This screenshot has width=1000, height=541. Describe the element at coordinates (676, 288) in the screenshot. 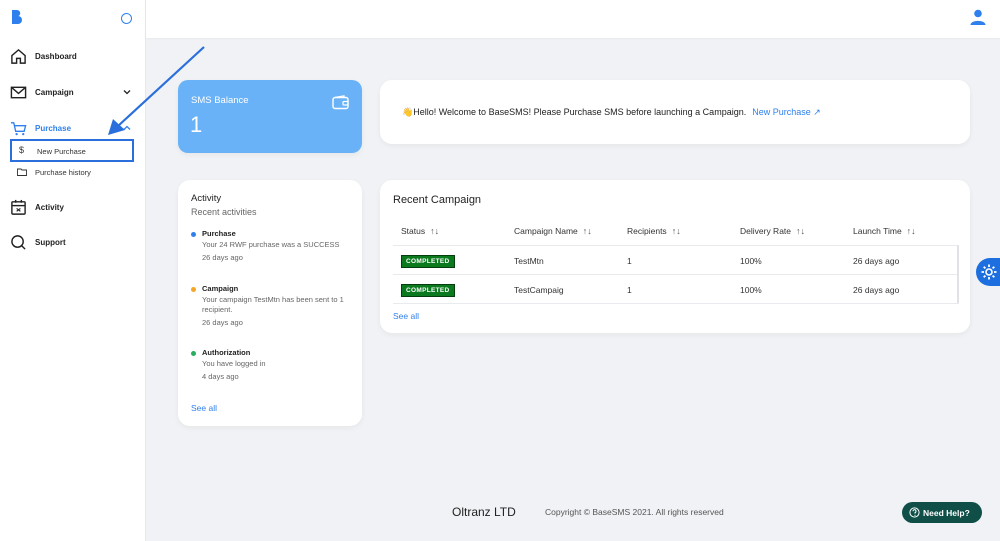

I see `table-row: COMPLETED TestCampaig 1 100% 26 days ago` at that location.